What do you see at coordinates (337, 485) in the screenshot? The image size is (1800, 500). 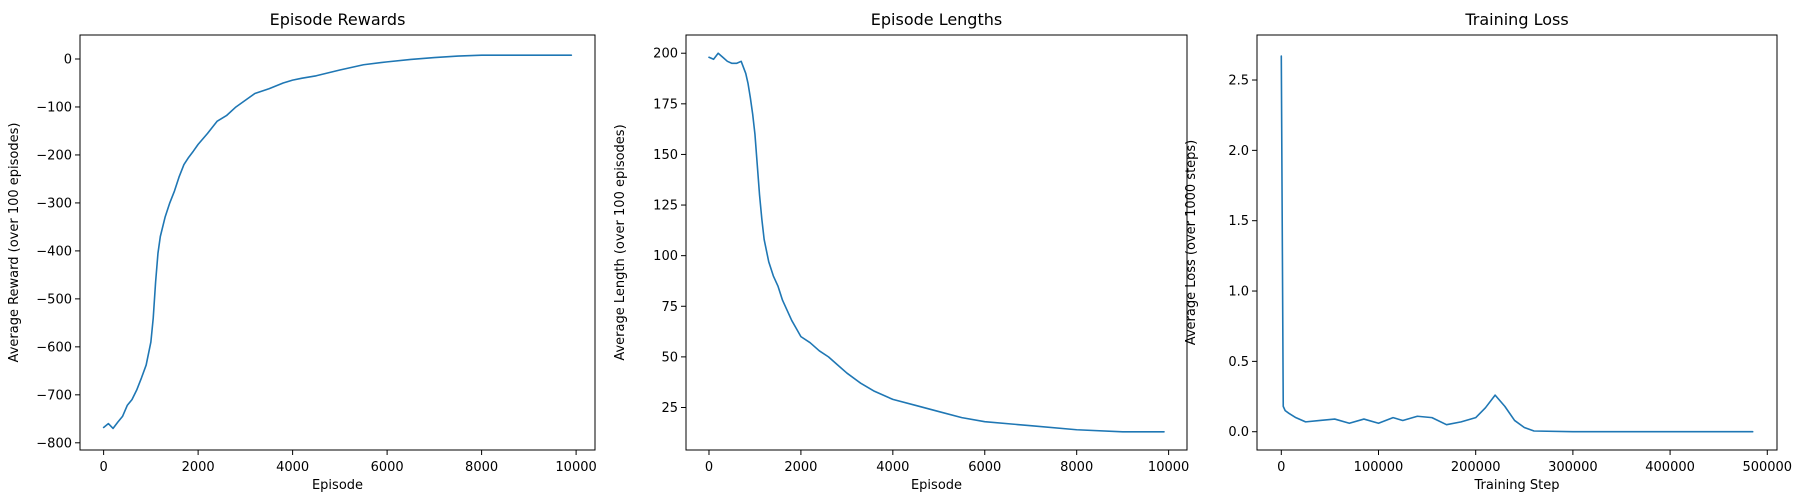 I see `x-axis-label-rewards: Episode` at bounding box center [337, 485].